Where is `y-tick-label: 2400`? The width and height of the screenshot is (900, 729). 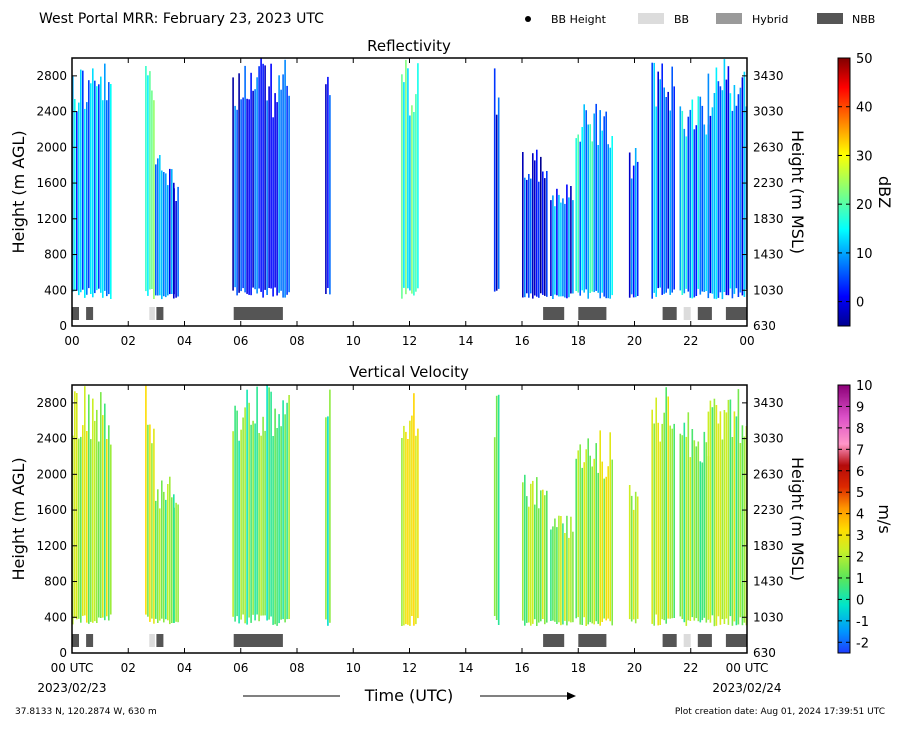
y-tick-label: 2400 is located at coordinates (51, 439).